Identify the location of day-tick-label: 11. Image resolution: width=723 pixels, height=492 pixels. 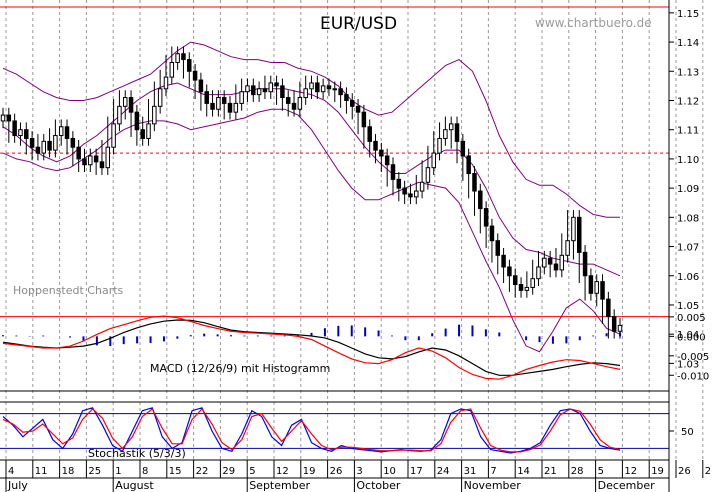
(41, 471).